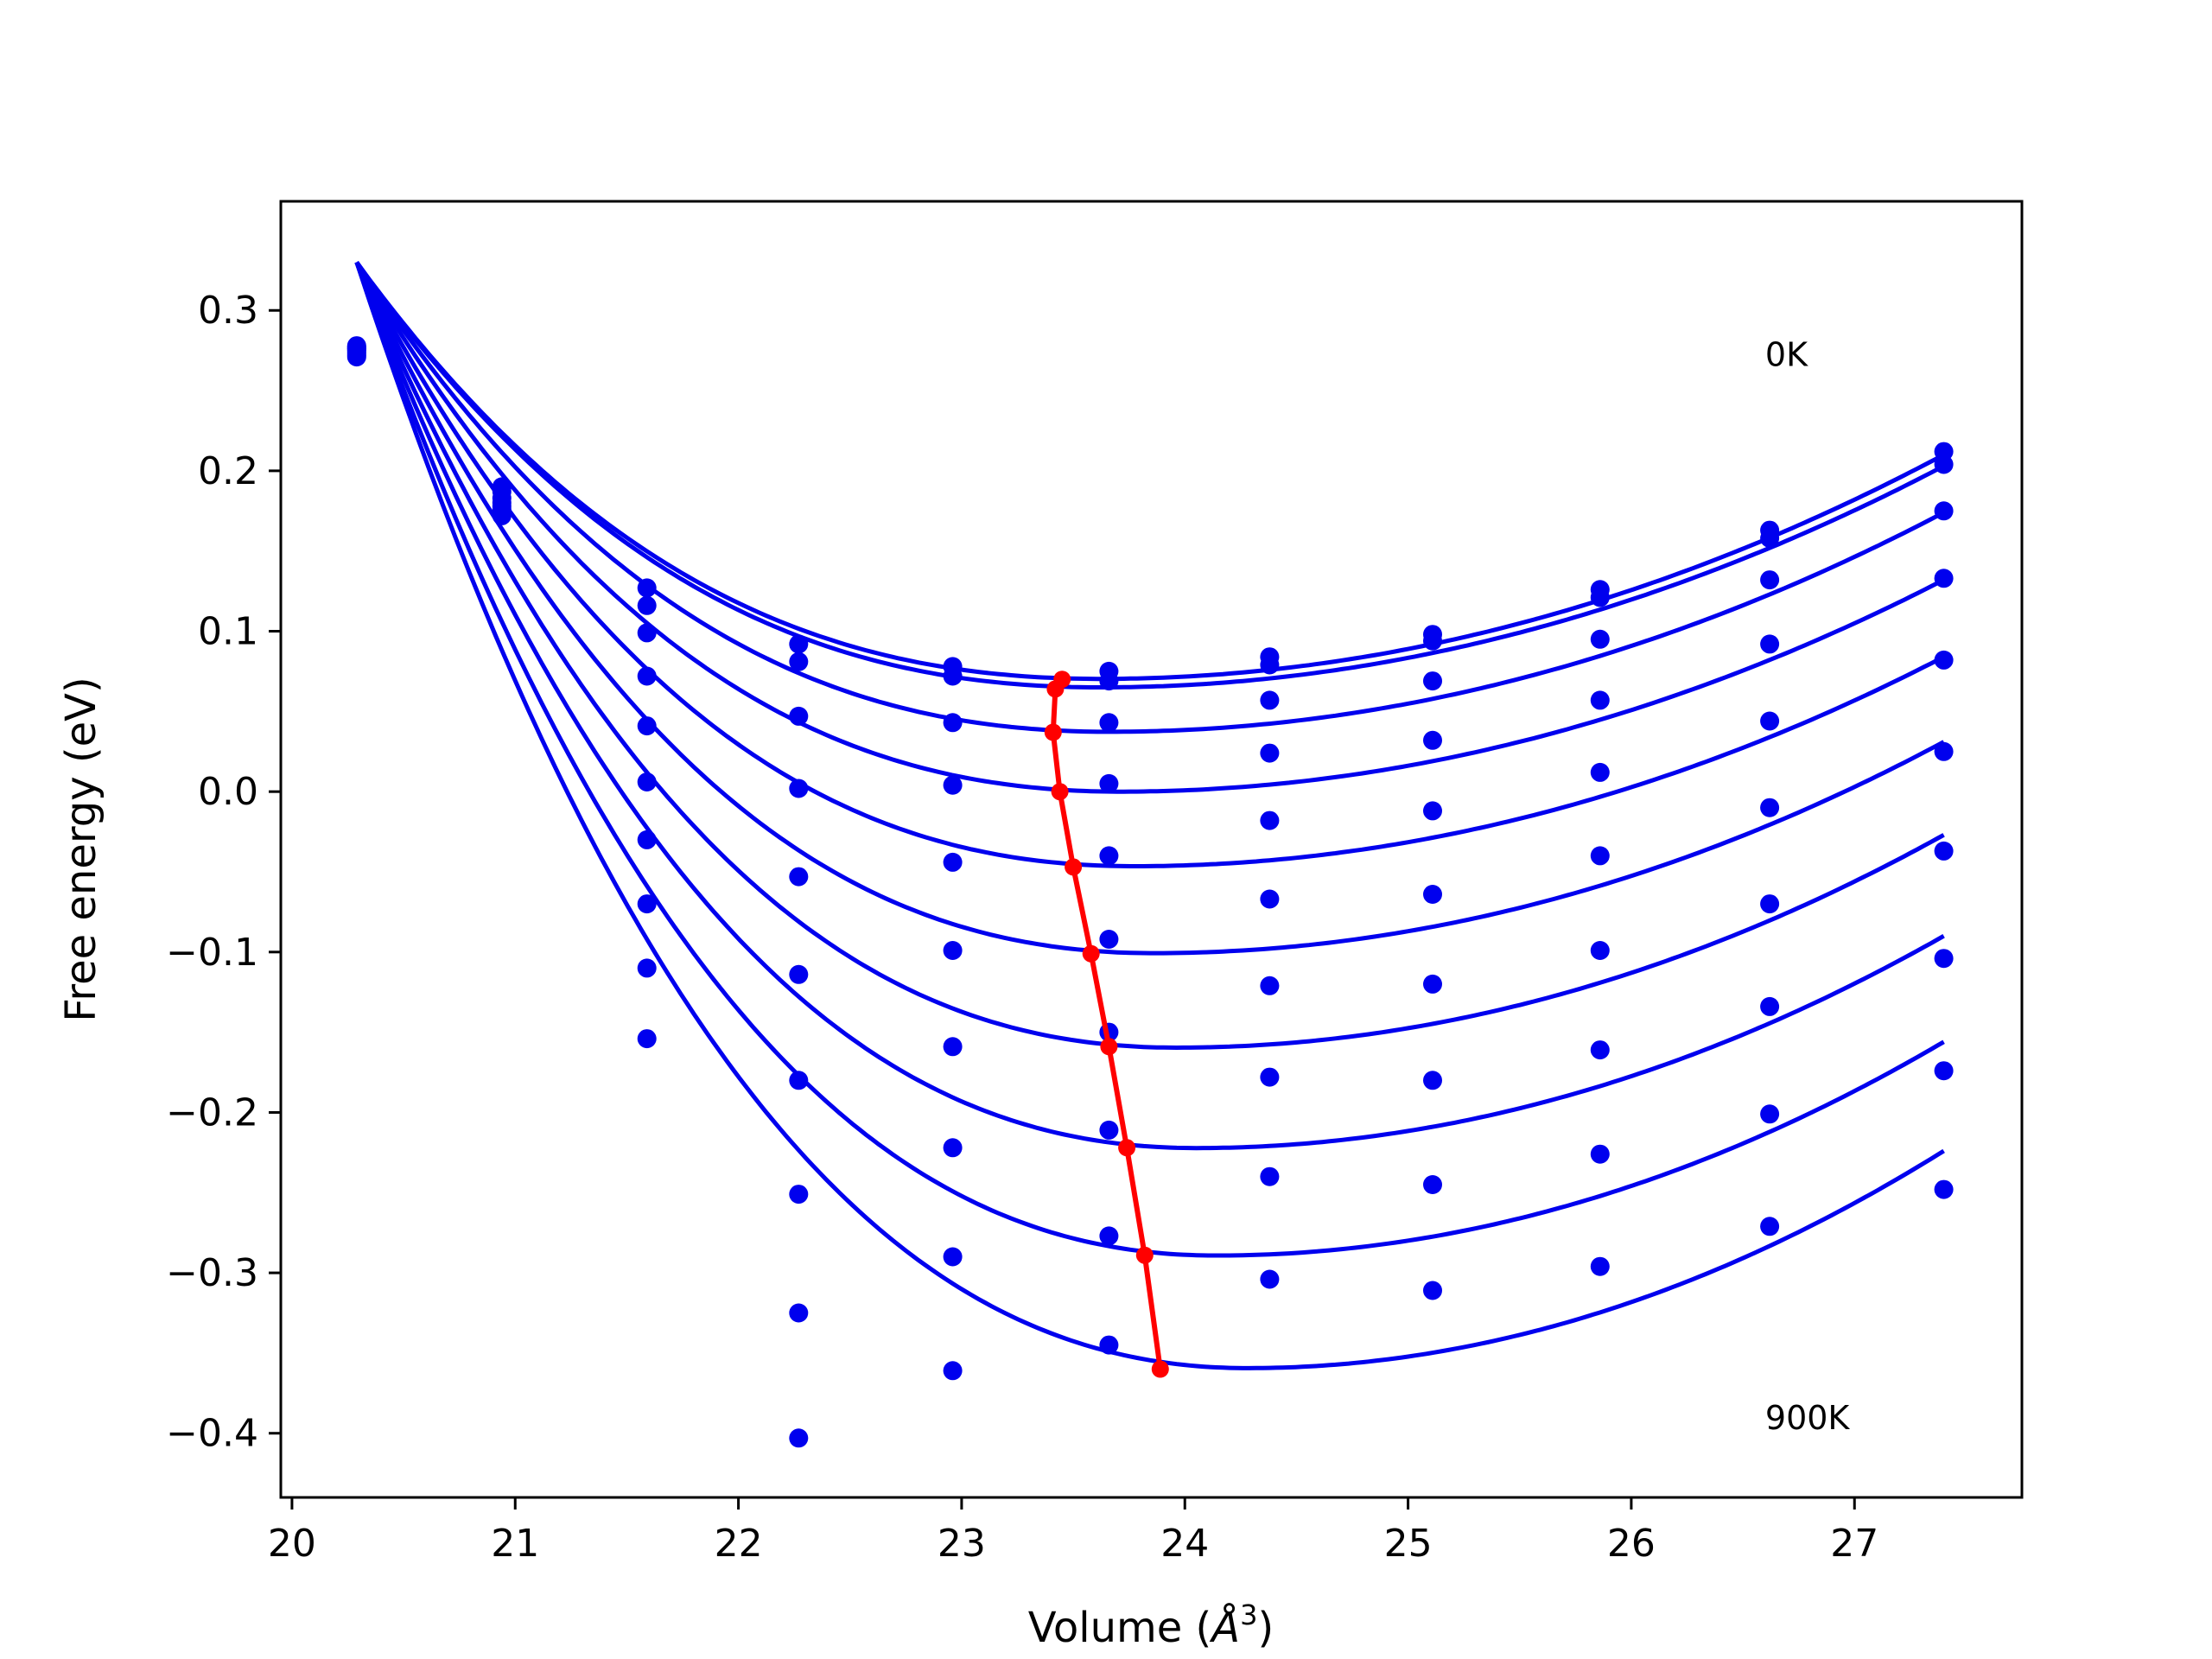 The width and height of the screenshot is (2212, 1659). Describe the element at coordinates (81, 849) in the screenshot. I see `y-axis-label: Free energy (eV)` at that location.